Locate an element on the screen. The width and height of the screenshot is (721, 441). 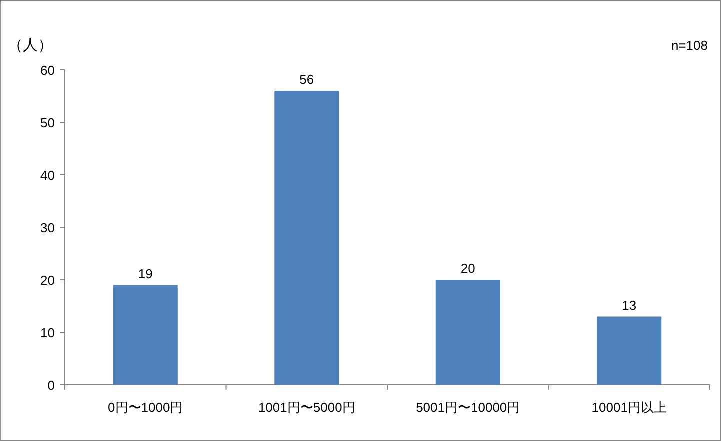
data-label: 20 is located at coordinates (468, 268).